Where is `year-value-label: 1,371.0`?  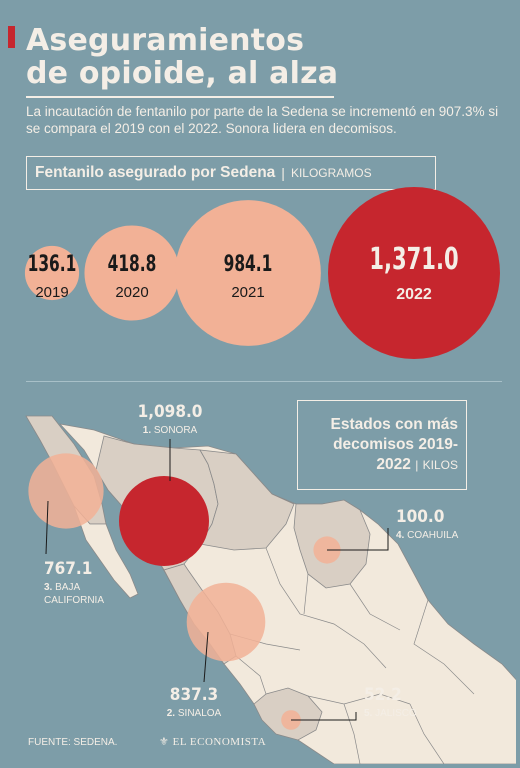
year-value-label: 1,371.0 is located at coordinates (413, 259).